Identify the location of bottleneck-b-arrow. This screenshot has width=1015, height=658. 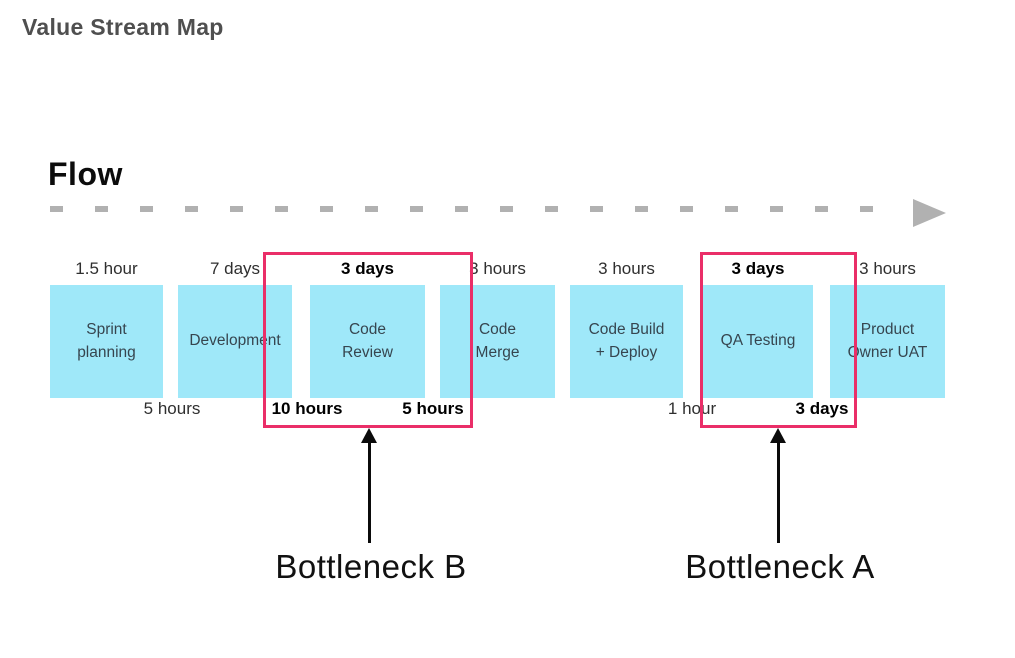
(369, 485).